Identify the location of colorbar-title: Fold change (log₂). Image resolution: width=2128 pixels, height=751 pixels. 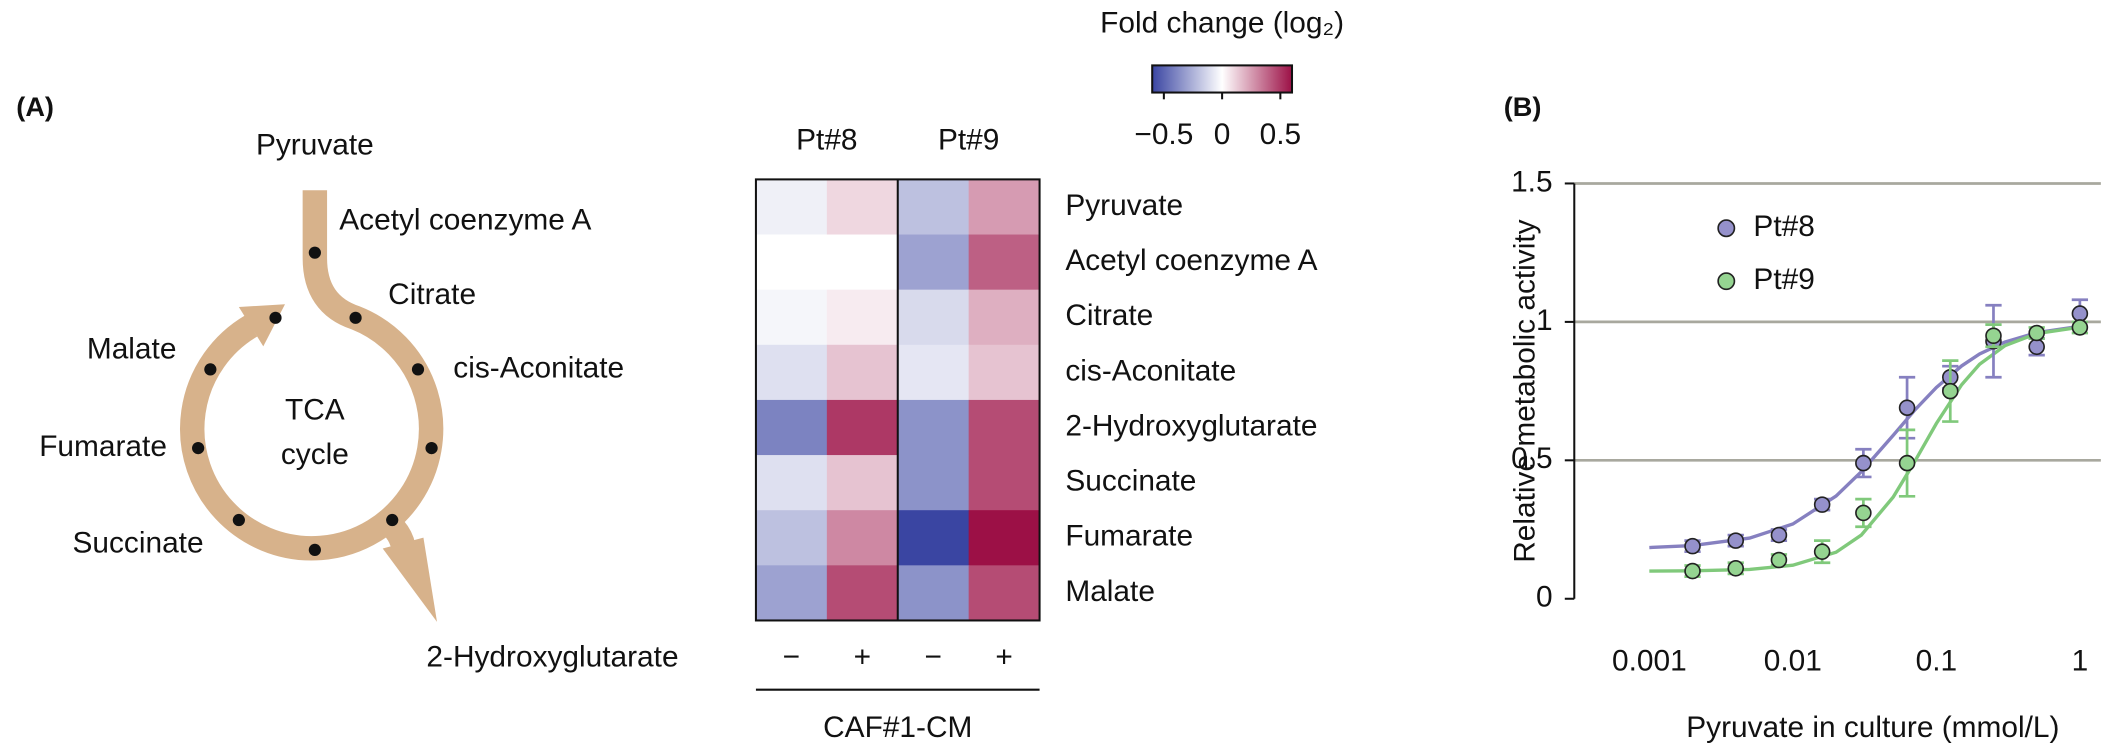
(1222, 23).